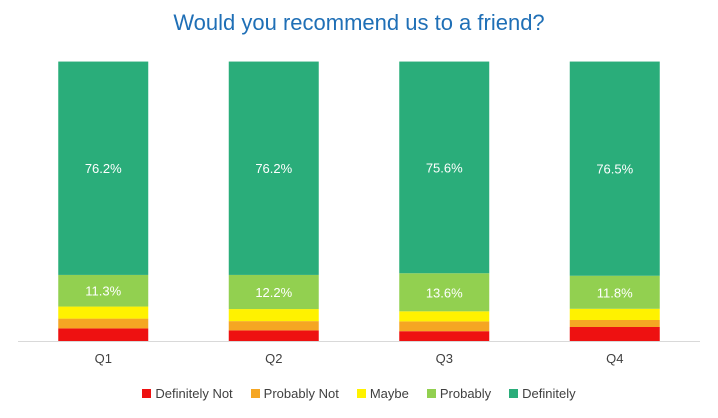 This screenshot has width=718, height=418. What do you see at coordinates (194, 393) in the screenshot?
I see `legend-label: Definitely Not` at bounding box center [194, 393].